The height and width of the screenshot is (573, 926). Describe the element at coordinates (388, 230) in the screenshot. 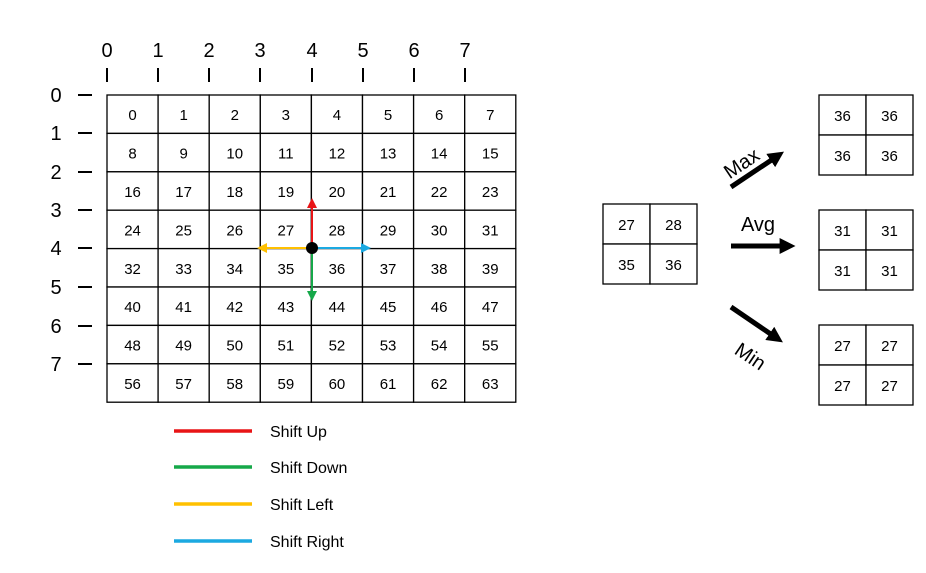

I see `grid-cell-value: 29` at that location.